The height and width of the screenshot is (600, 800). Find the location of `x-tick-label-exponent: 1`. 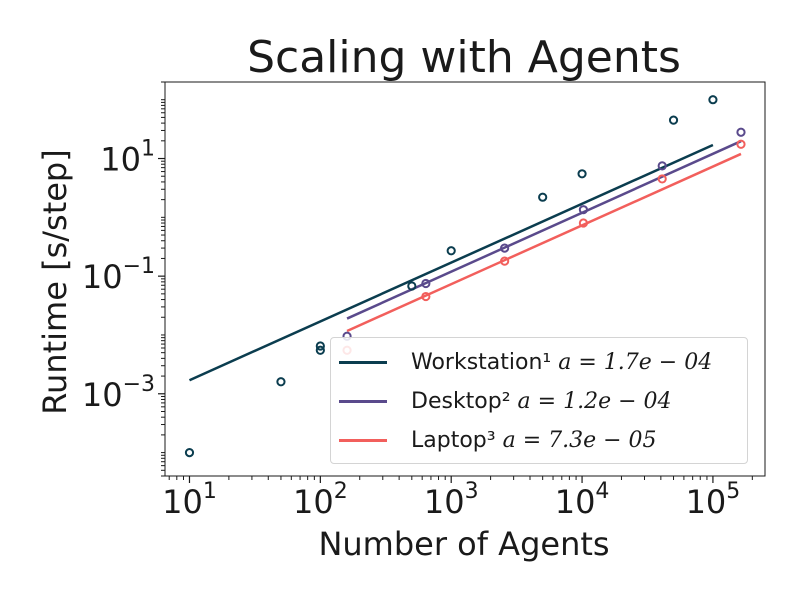

x-tick-label-exponent: 1 is located at coordinates (210, 491).